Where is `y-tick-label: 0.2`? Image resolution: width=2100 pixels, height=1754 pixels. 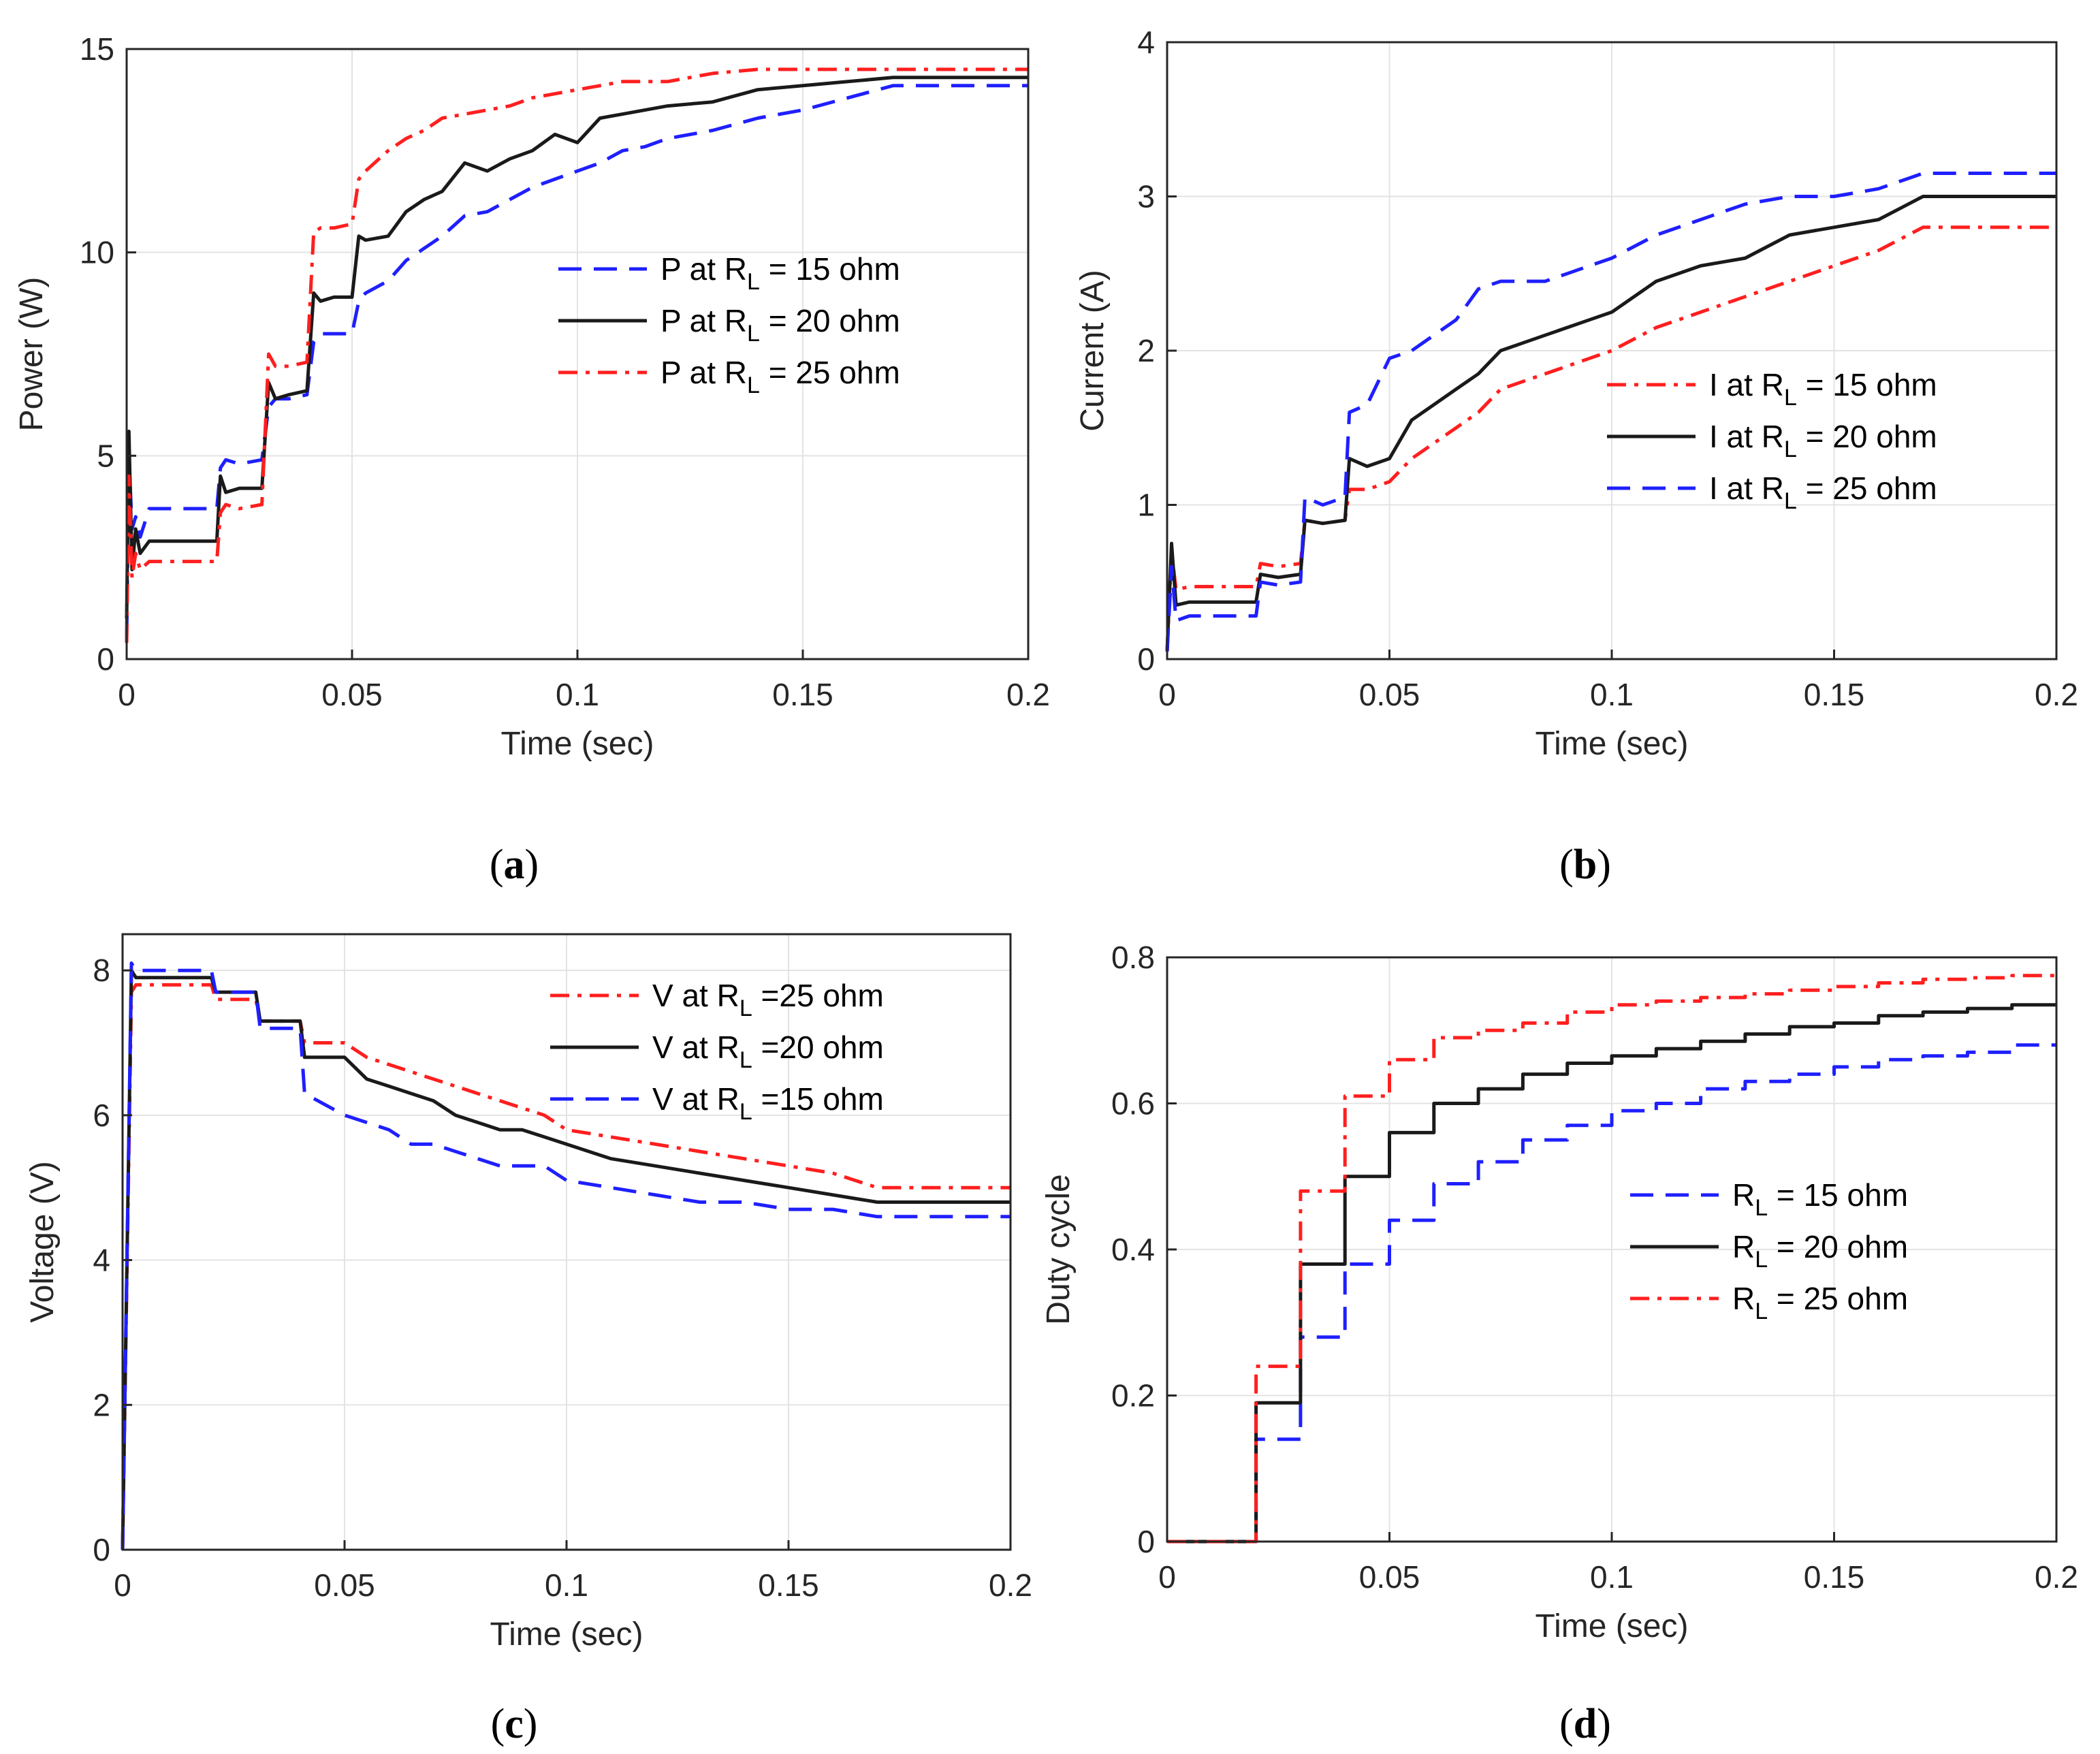
y-tick-label: 0.2 is located at coordinates (1133, 1396).